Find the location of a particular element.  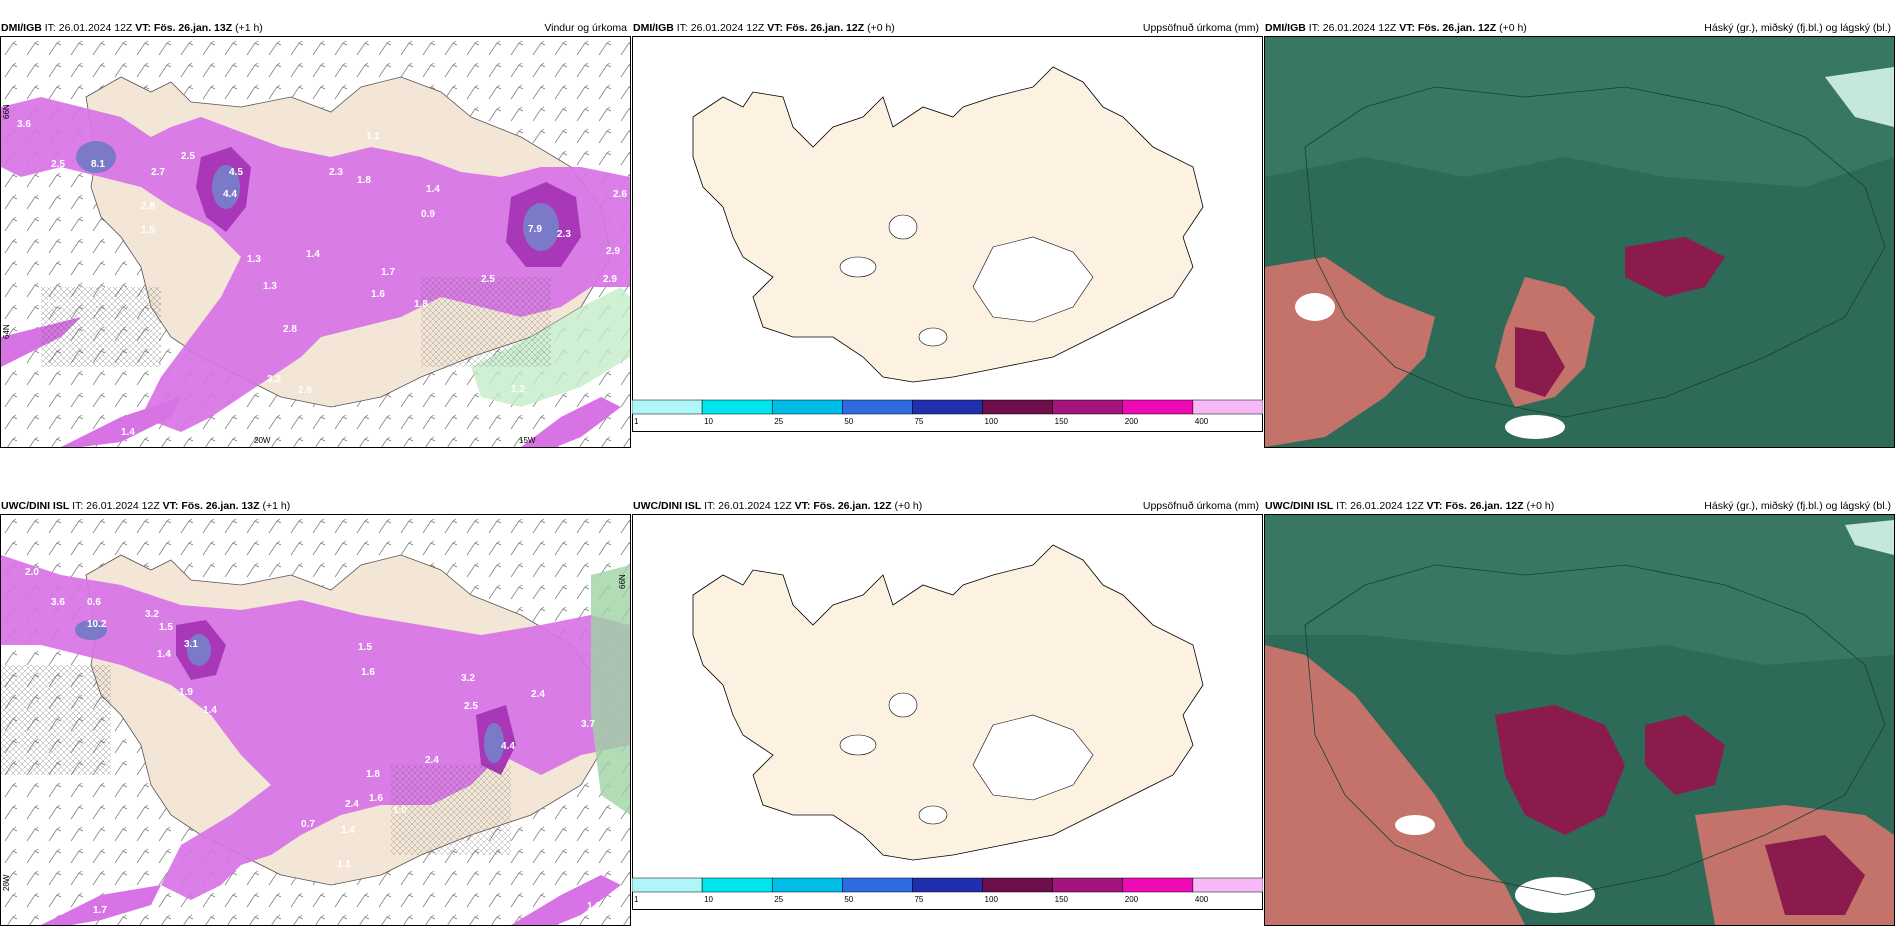

colorbar-tick: 100 is located at coordinates (992, 421).